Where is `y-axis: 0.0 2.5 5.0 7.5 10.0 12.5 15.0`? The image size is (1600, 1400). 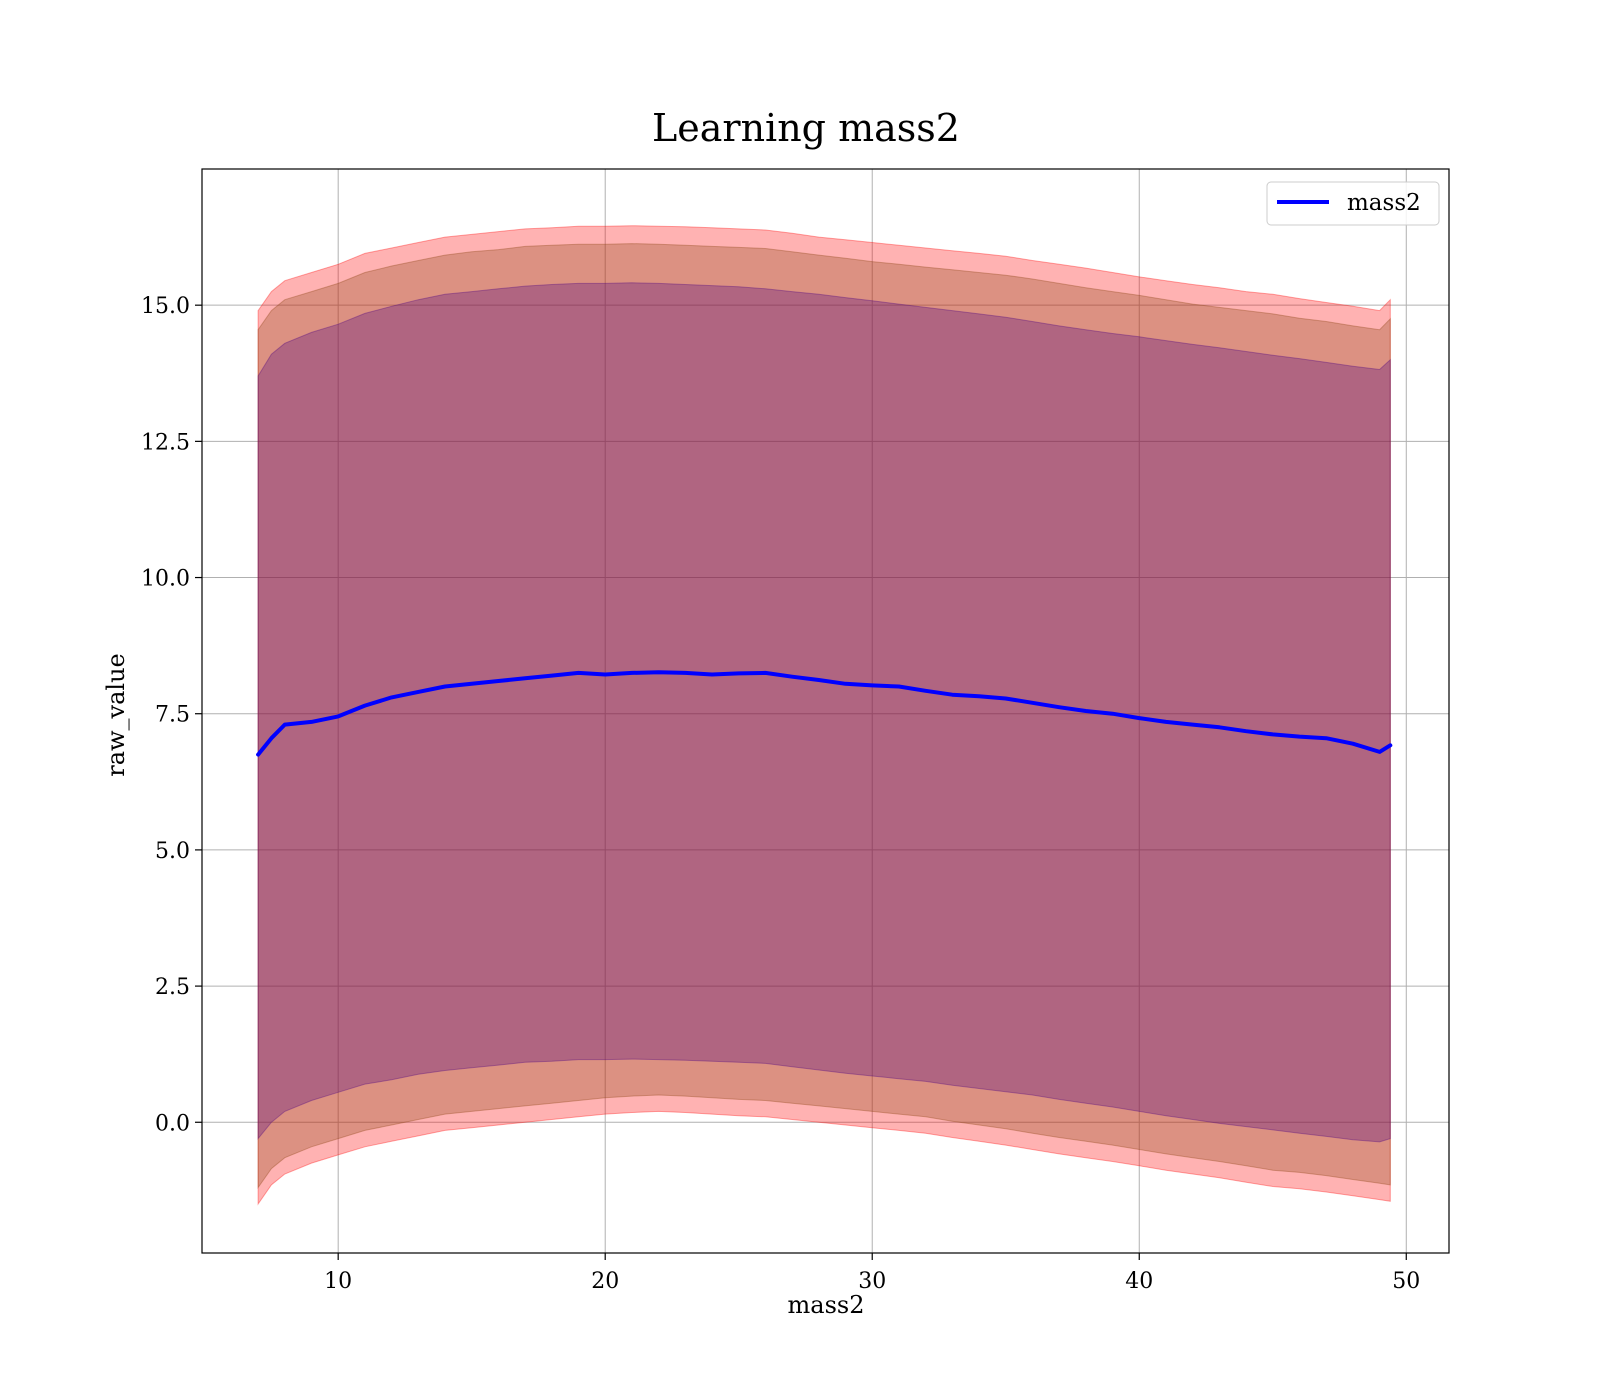
y-axis: 0.0 2.5 5.0 7.5 10.0 12.5 15.0 is located at coordinates (171, 715).